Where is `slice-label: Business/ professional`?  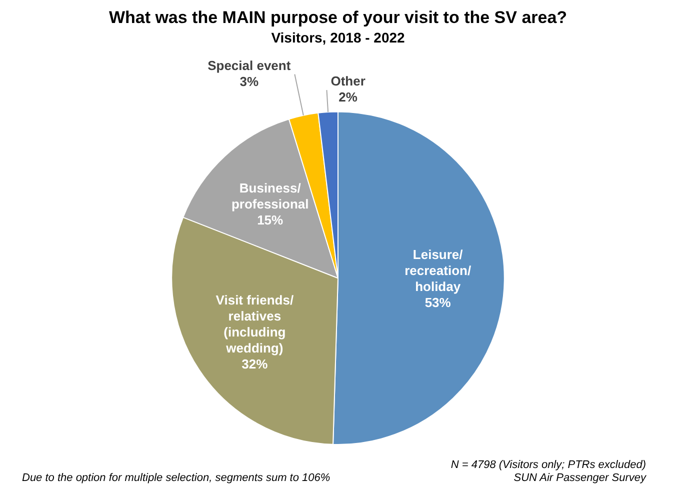
slice-label: Business/ professional is located at coordinates (270, 196).